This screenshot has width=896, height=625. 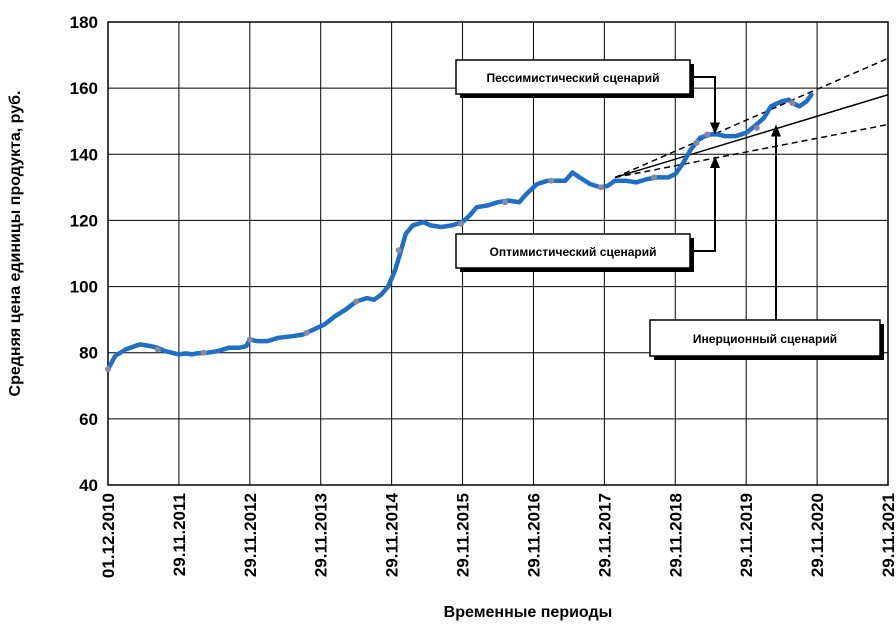 I want to click on y-tick-label: 60, so click(x=88, y=419).